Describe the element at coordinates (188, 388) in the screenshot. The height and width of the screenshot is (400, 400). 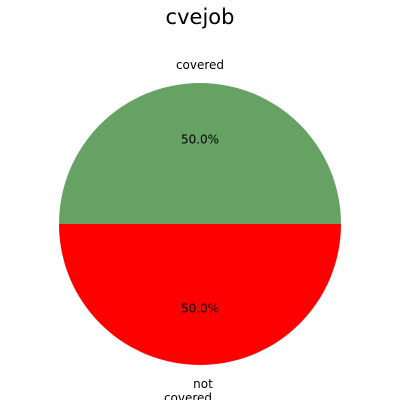
I see `pie-category-label: not covered` at that location.